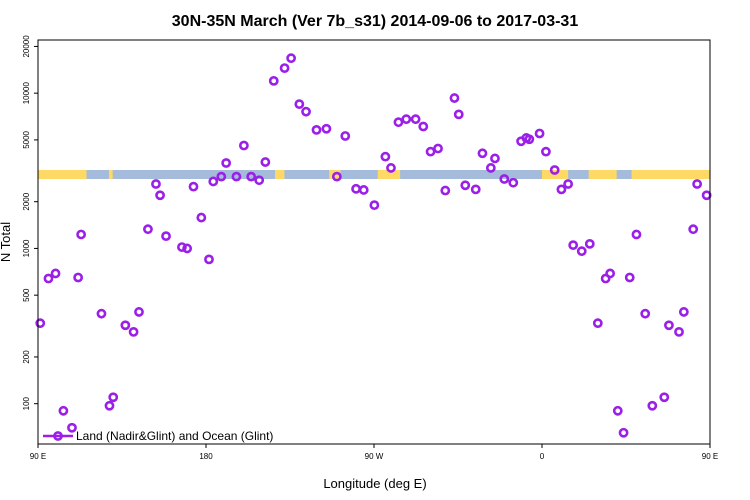 The height and width of the screenshot is (500, 750). I want to click on y-tick-label: 100, so click(26, 403).